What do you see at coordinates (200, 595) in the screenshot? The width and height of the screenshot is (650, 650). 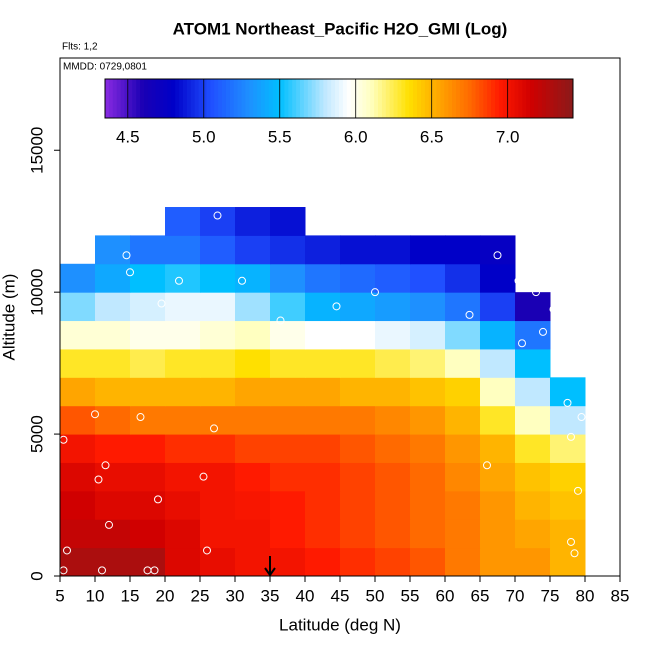 I see `x-tick-label: 25` at bounding box center [200, 595].